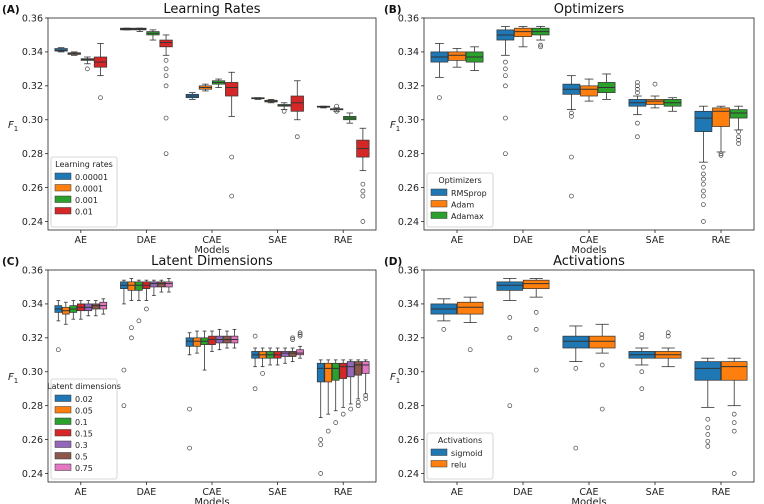  I want to click on legend: Activations sigmoid relu, so click(460, 456).